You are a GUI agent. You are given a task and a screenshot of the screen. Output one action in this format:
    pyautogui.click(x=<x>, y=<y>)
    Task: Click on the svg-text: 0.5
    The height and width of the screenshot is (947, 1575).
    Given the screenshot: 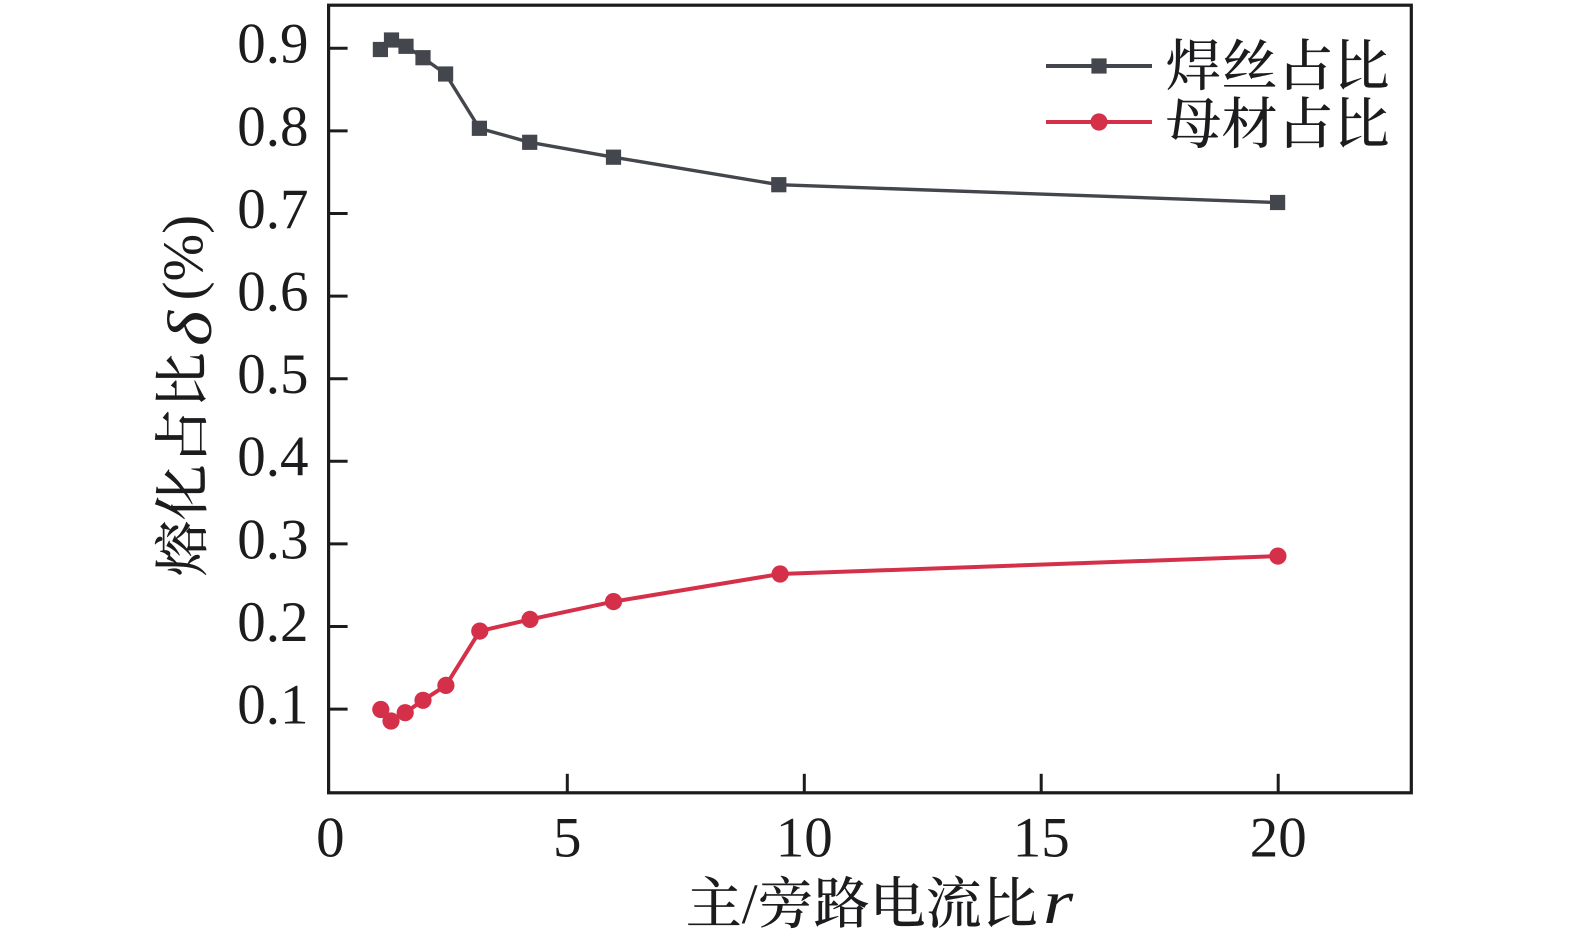 What is the action you would take?
    pyautogui.click(x=272, y=374)
    